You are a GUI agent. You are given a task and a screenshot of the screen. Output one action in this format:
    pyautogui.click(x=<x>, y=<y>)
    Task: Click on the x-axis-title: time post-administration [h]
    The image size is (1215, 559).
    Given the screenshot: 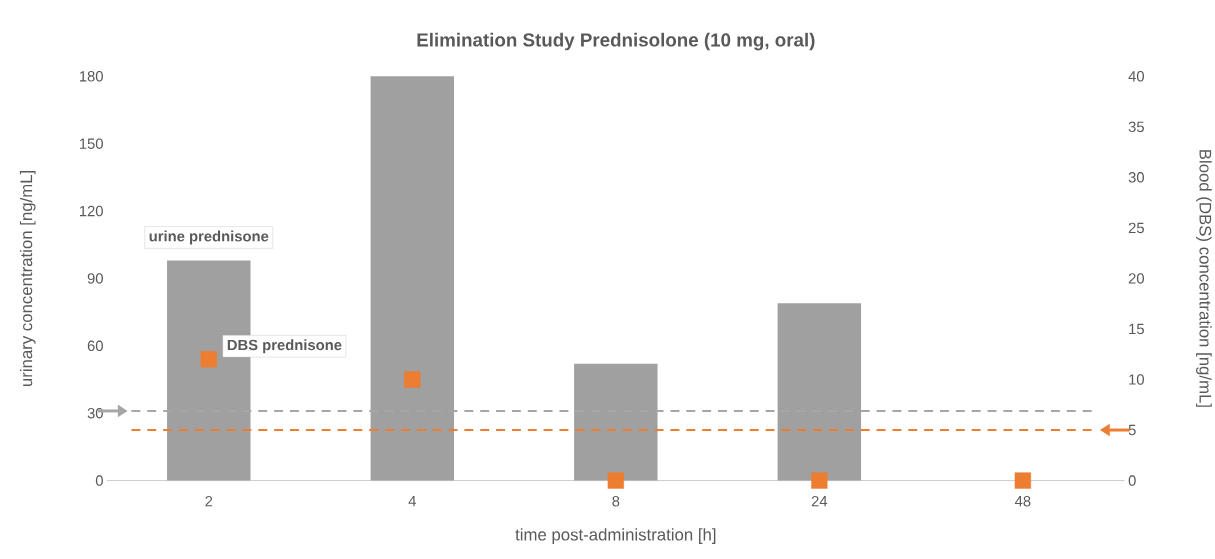 What is the action you would take?
    pyautogui.click(x=615, y=536)
    